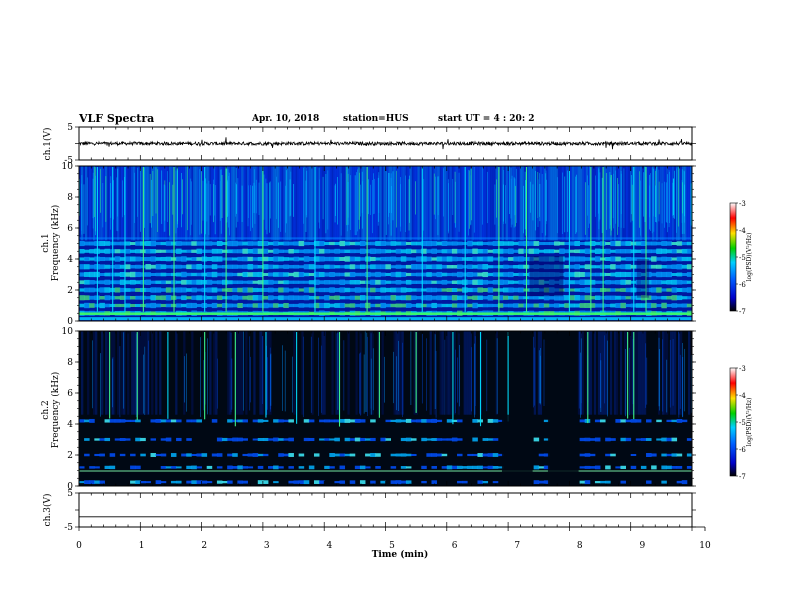 This screenshot has height=612, width=792. I want to click on colorbar-tick-label: -4, so click(742, 396).